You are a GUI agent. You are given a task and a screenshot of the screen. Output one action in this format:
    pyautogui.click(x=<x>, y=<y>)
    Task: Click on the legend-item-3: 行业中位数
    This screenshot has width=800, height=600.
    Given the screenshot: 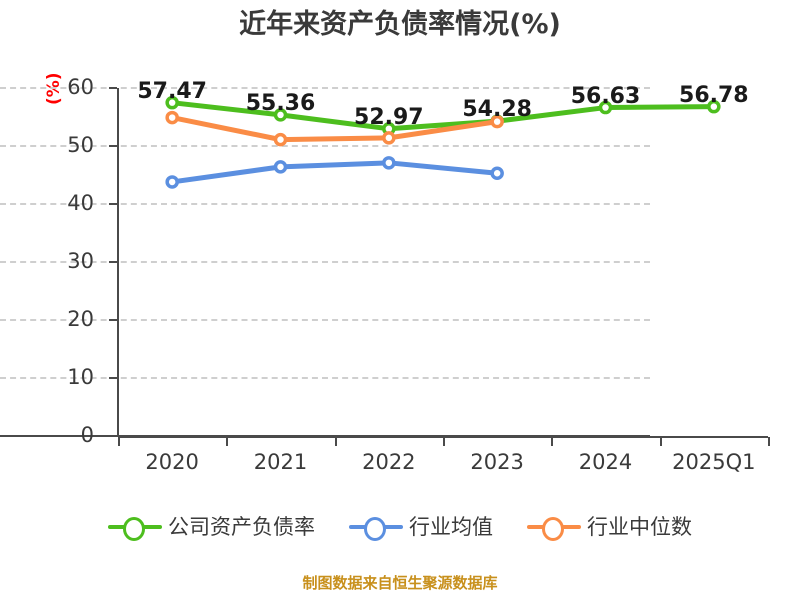 What is the action you would take?
    pyautogui.click(x=609, y=528)
    